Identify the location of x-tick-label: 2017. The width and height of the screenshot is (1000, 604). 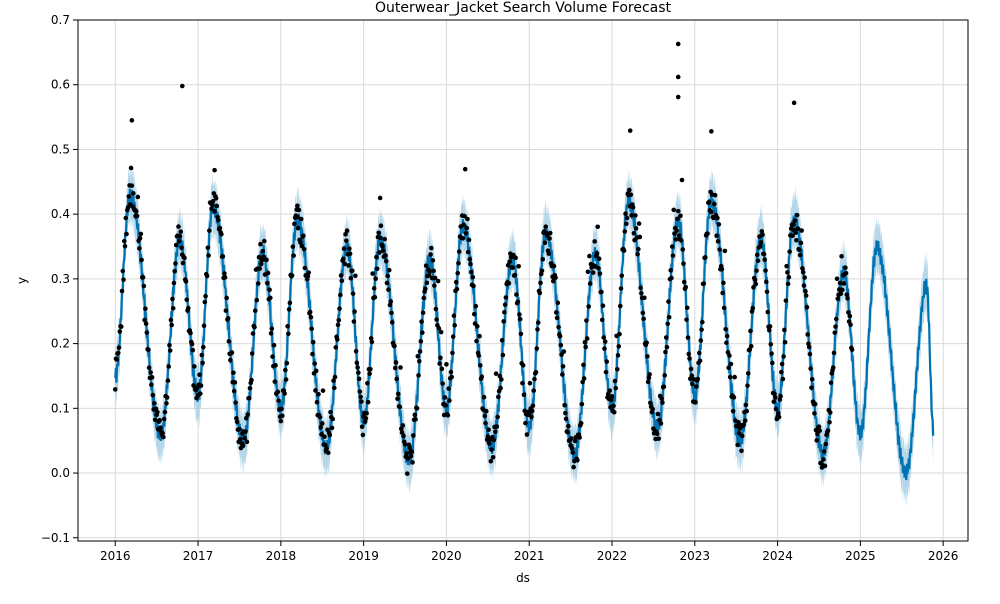
(198, 556).